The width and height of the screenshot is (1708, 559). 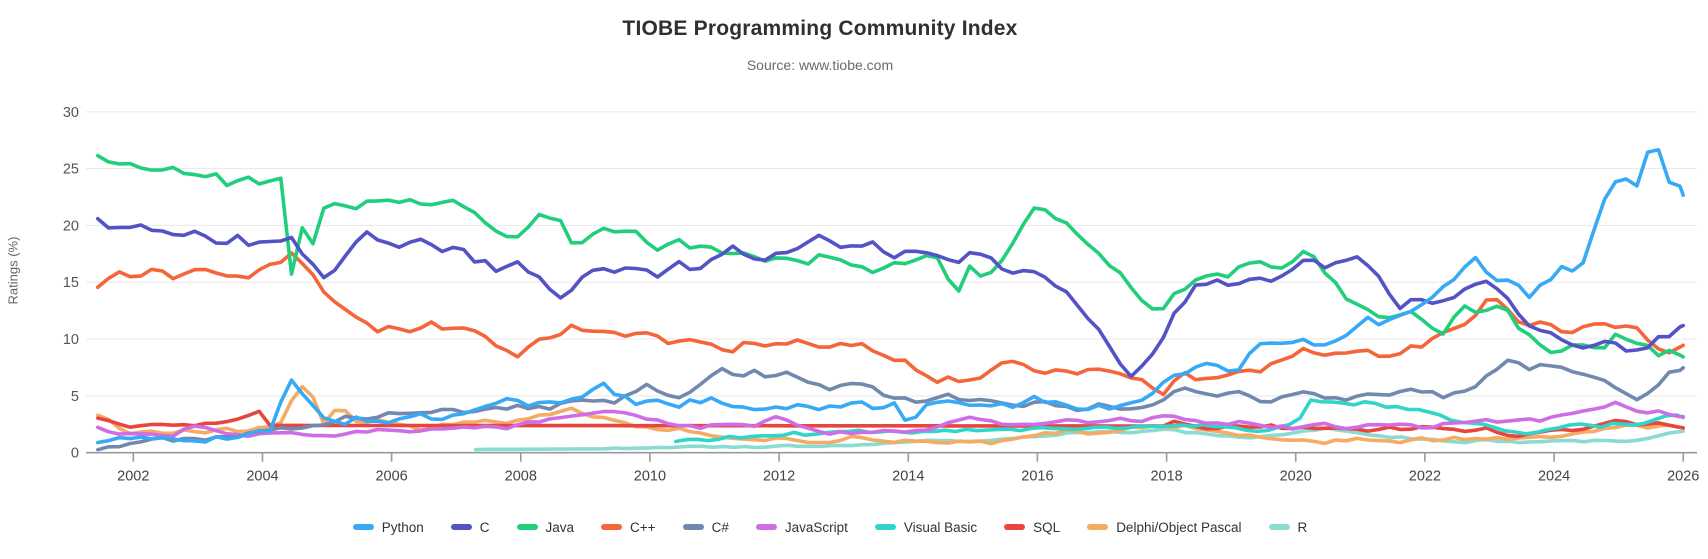 I want to click on legend-item-delphi-object-pascal: Delphi/Object Pascal, so click(x=1164, y=527).